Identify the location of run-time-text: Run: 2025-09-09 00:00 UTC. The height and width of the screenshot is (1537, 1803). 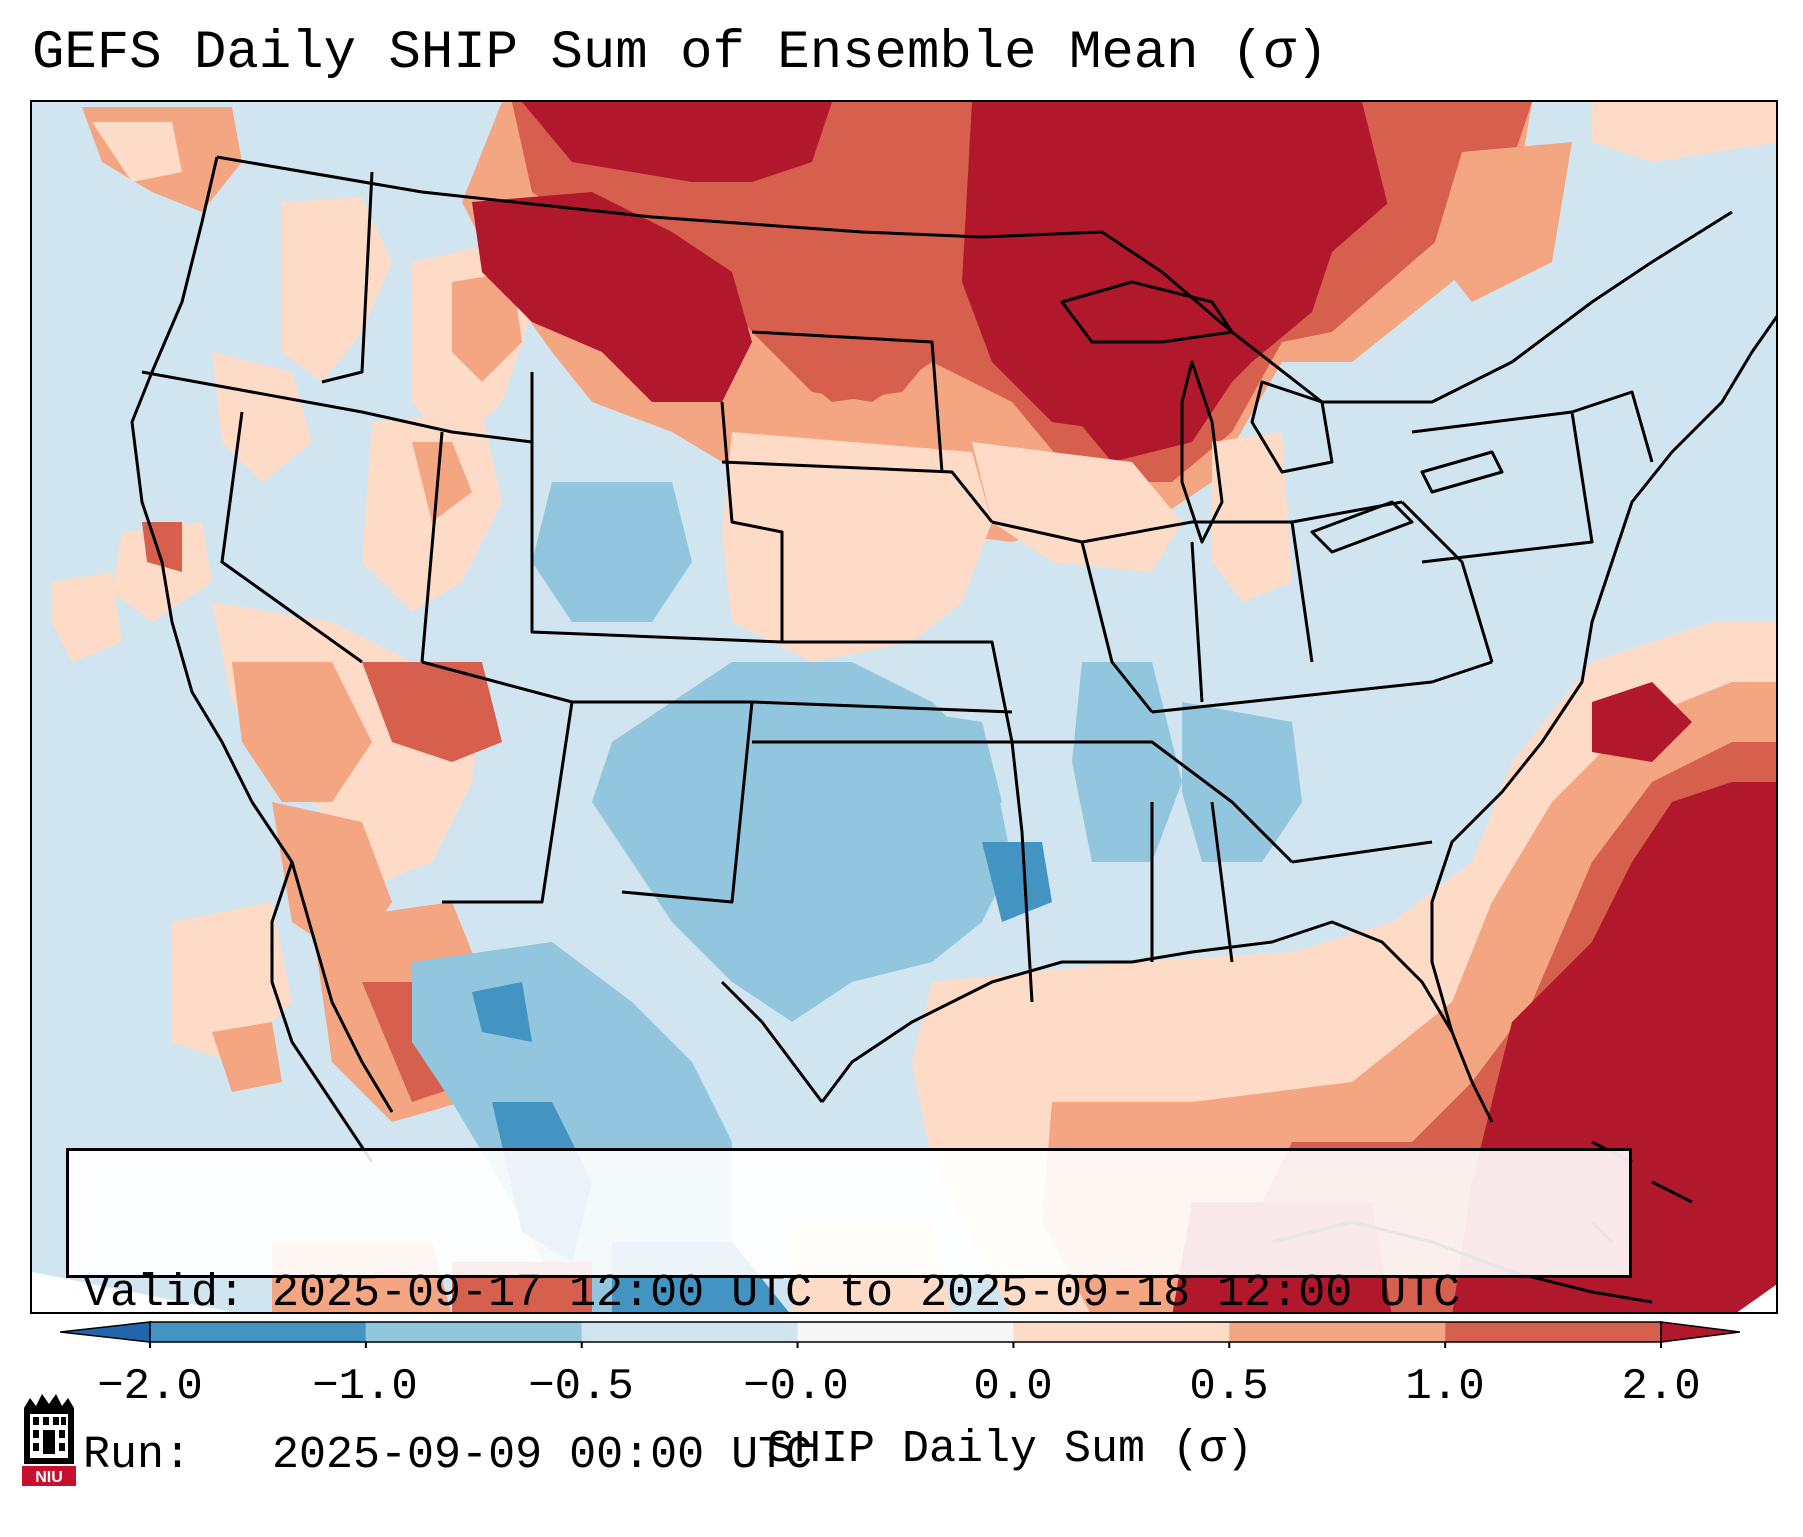
(448, 1455).